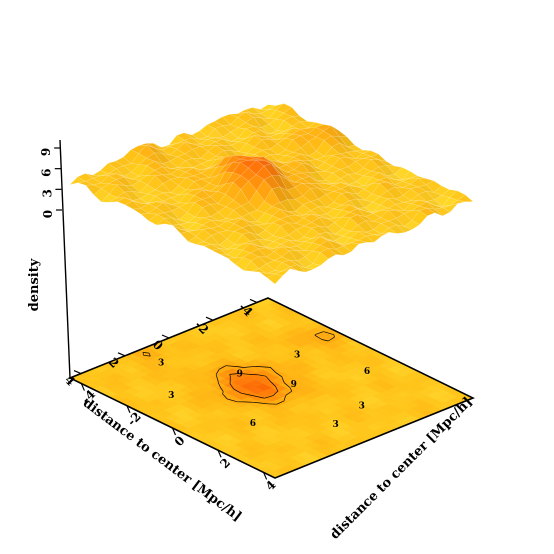  What do you see at coordinates (47, 193) in the screenshot?
I see `z-tick-label: 3` at bounding box center [47, 193].